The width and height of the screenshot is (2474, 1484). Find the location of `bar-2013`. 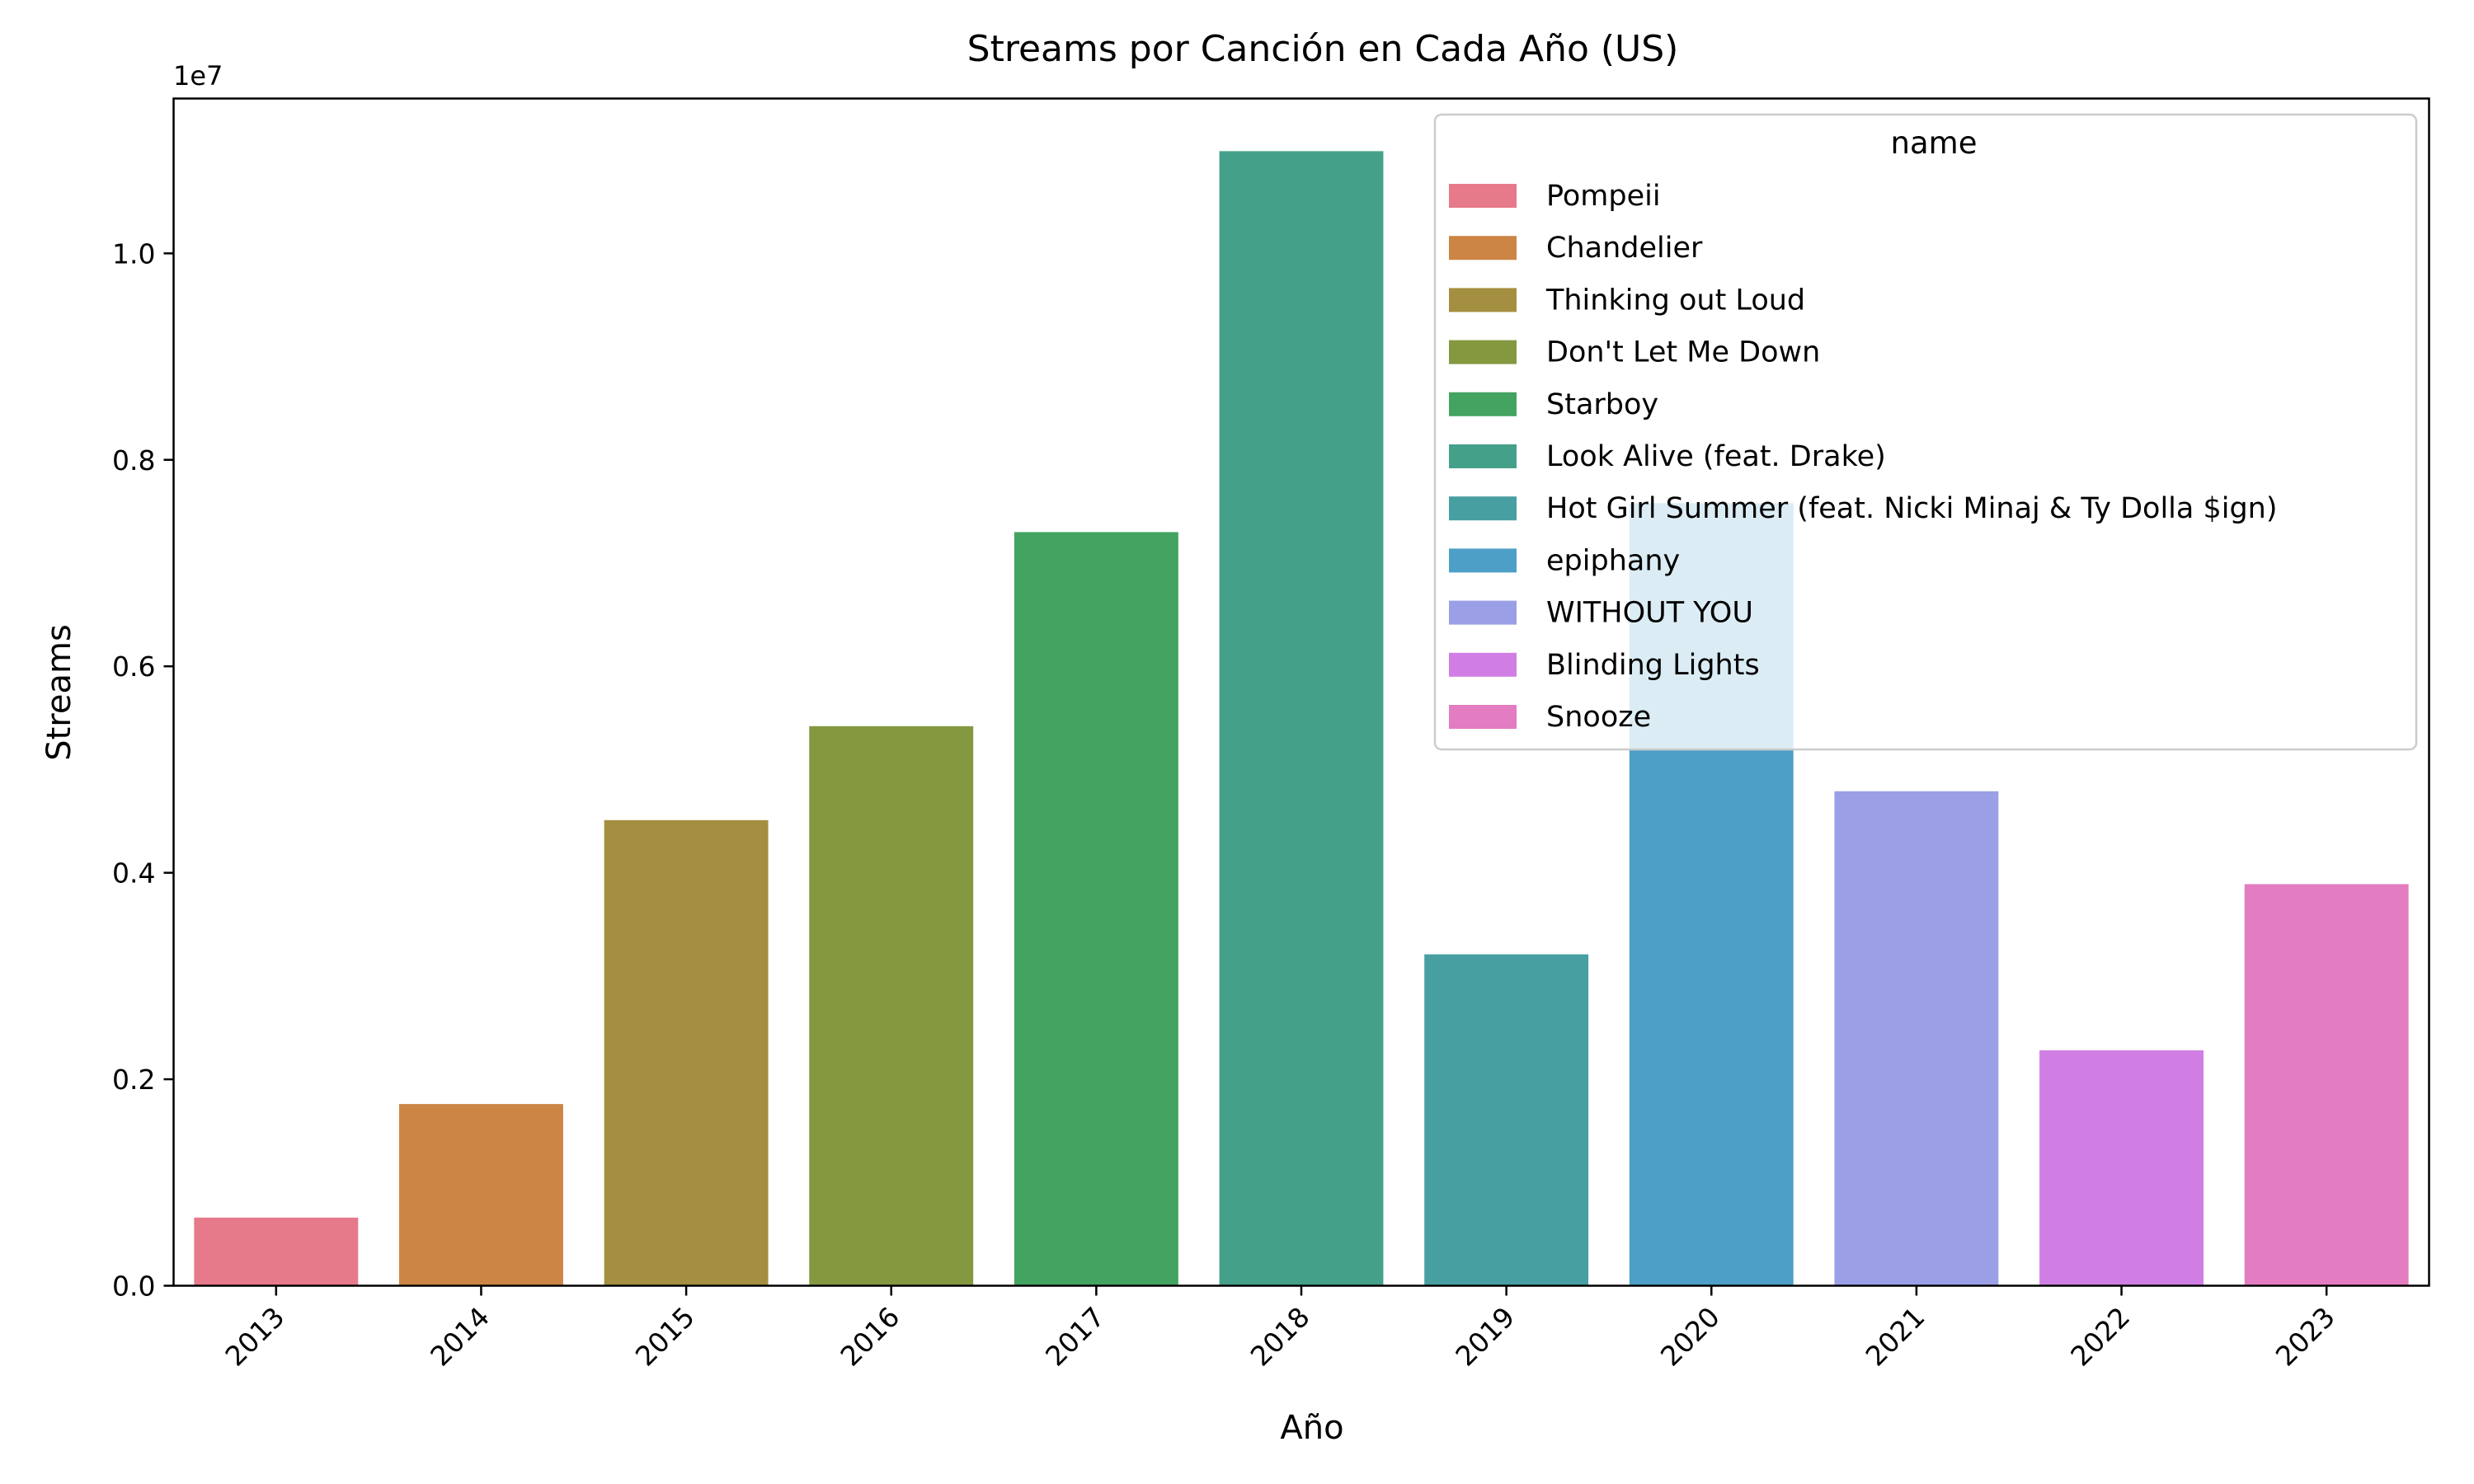

bar-2013 is located at coordinates (276, 1251).